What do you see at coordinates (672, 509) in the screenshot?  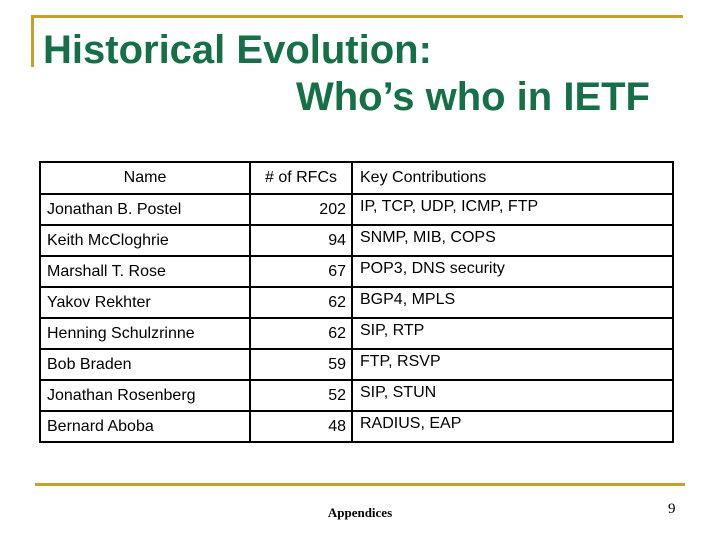 I see `page-number: 9` at bounding box center [672, 509].